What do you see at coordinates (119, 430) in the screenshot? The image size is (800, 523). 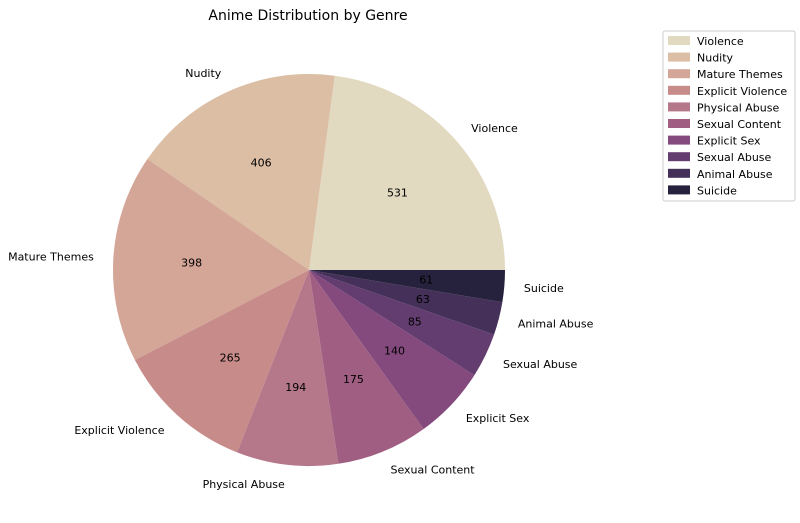 I see `category-label-explicit-violence: Explicit Violence` at bounding box center [119, 430].